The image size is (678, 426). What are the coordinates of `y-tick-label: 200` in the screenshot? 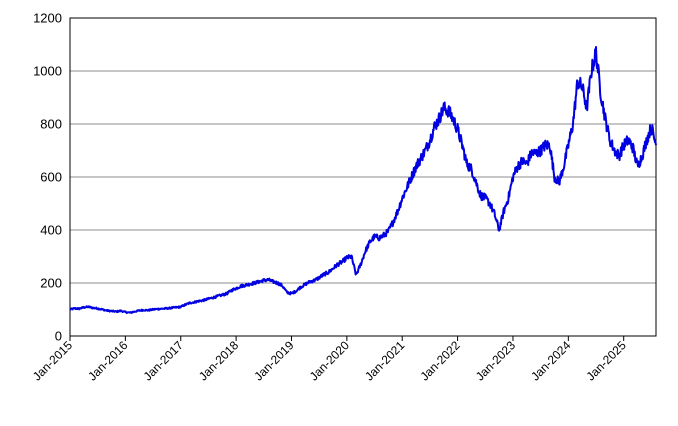 It's located at (51, 283).